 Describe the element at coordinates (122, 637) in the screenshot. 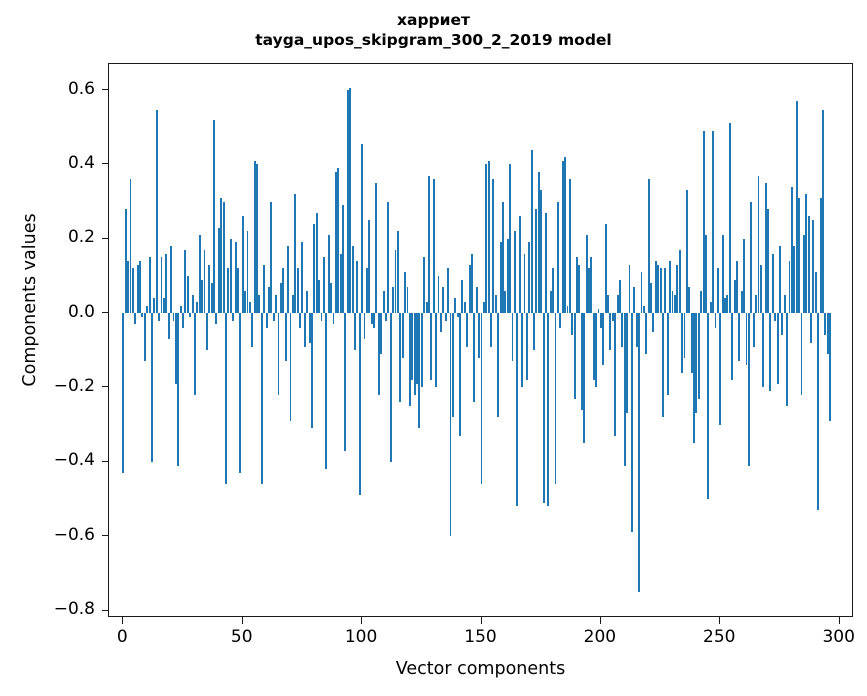

I see `x-tick-label: 0` at that location.